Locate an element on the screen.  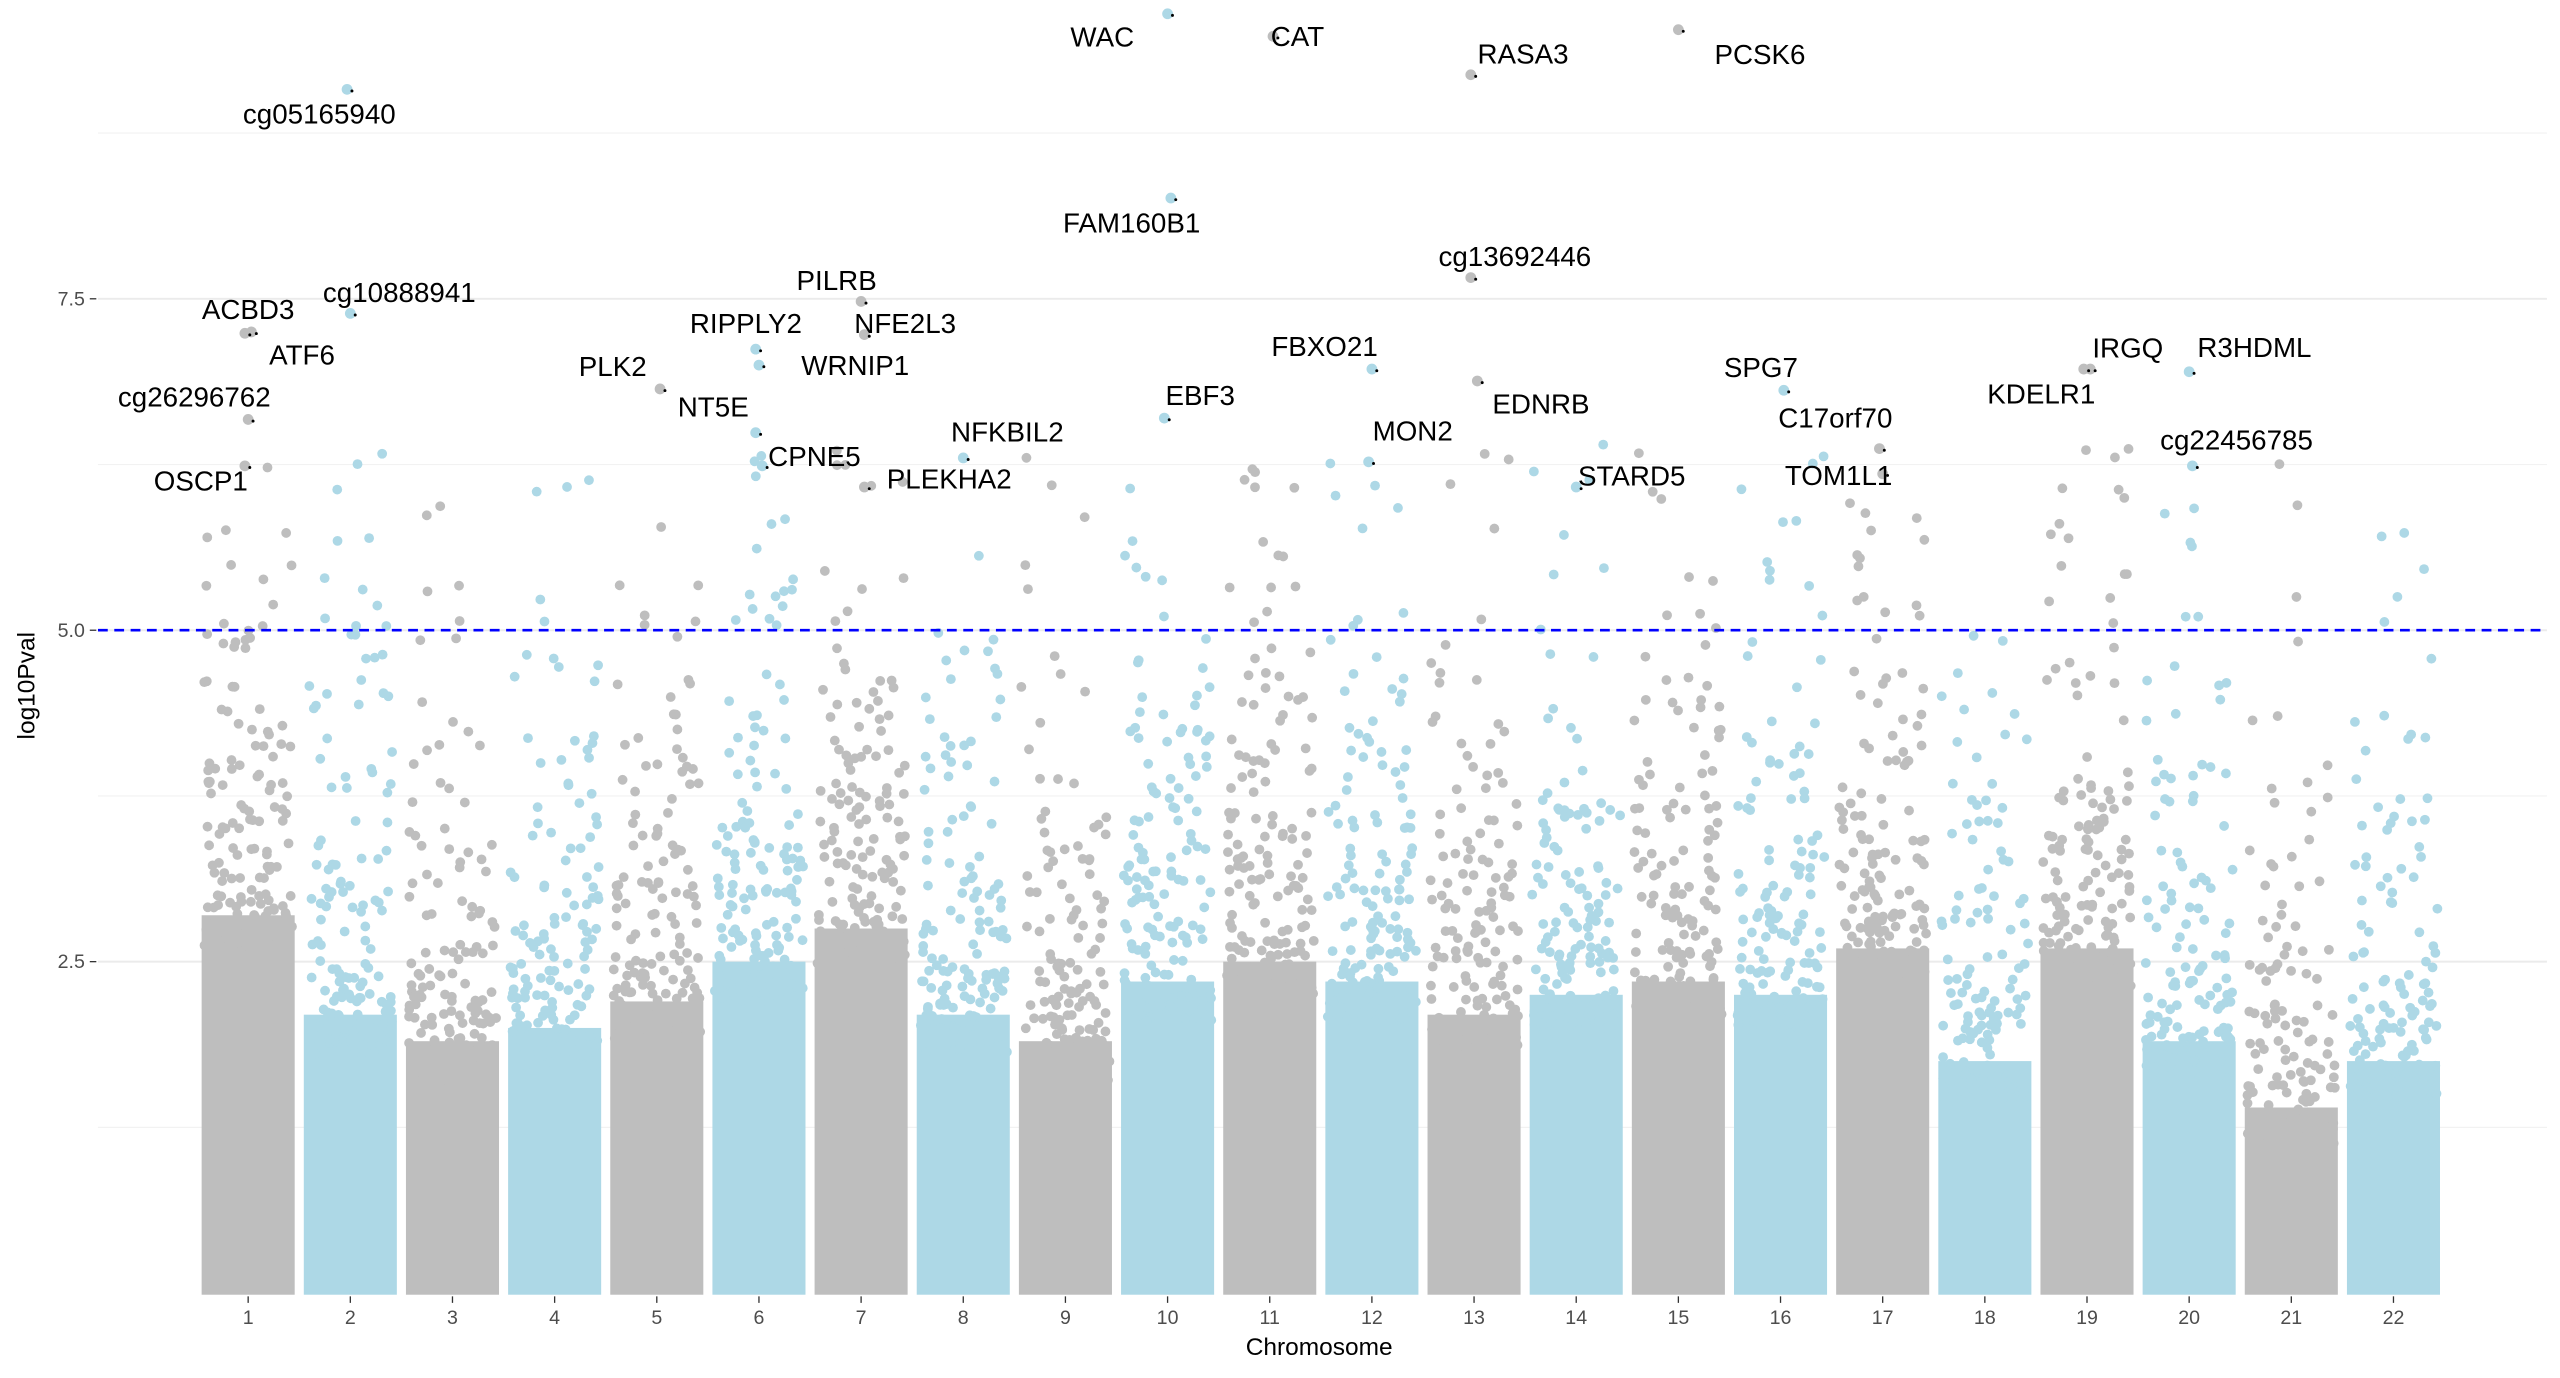
x-tick-label-8: 8 is located at coordinates (963, 1318).